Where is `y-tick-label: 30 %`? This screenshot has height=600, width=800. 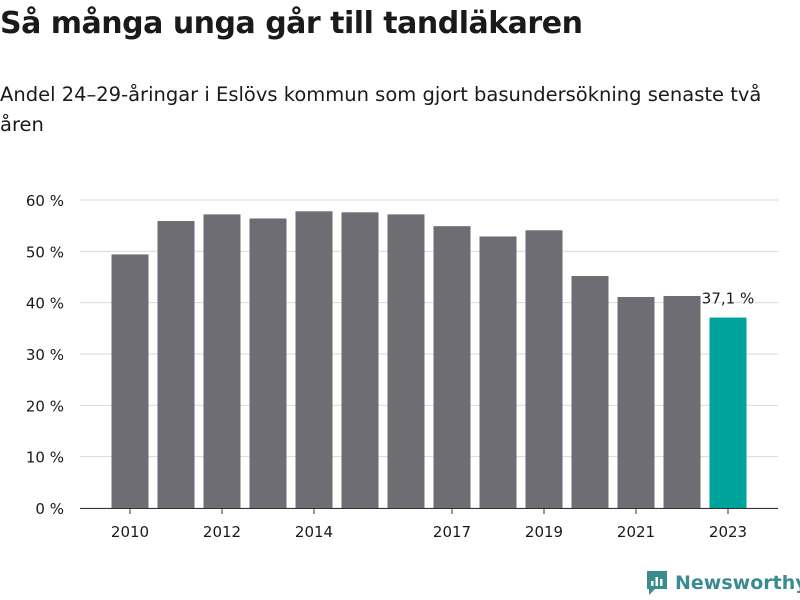
y-tick-label: 30 % is located at coordinates (45, 355).